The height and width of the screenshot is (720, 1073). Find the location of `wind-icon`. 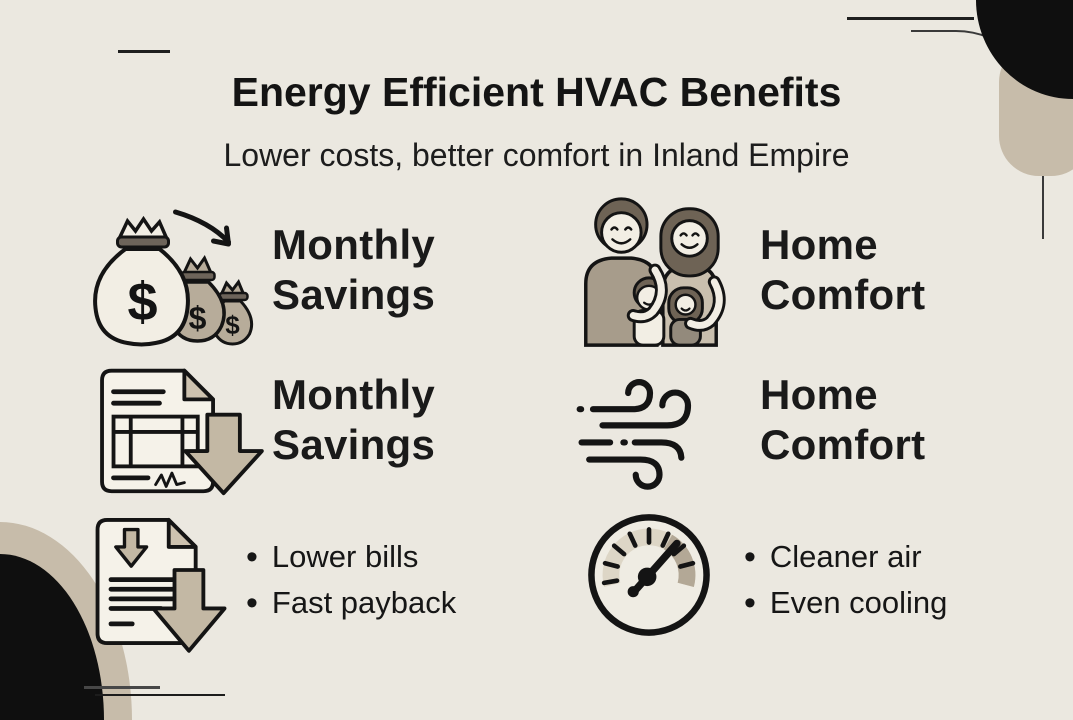

wind-icon is located at coordinates (650, 432).